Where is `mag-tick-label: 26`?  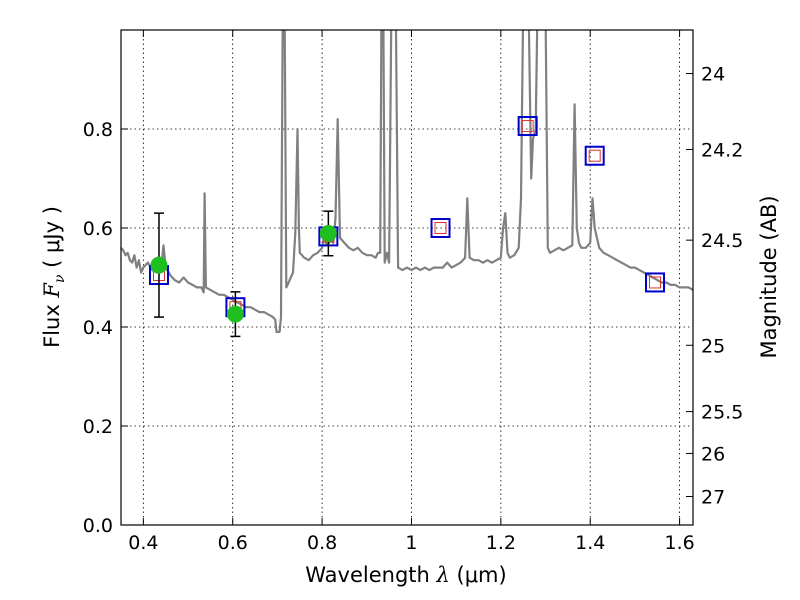
mag-tick-label: 26 is located at coordinates (713, 454).